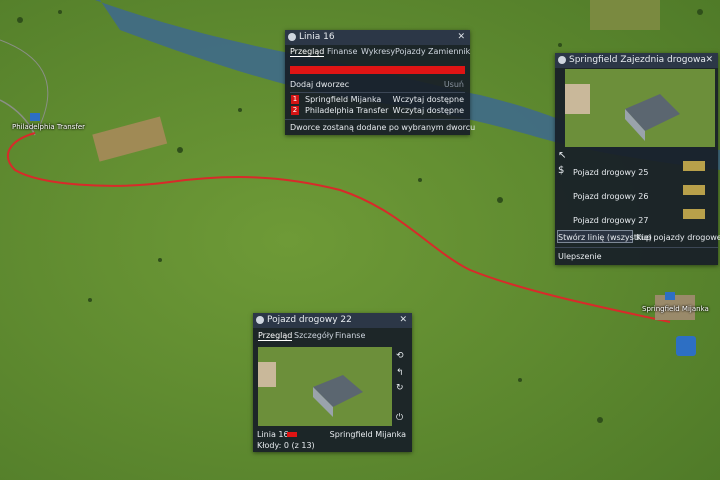 This screenshot has width=720, height=480. Describe the element at coordinates (400, 356) in the screenshot. I see `icon: ⟲` at that location.